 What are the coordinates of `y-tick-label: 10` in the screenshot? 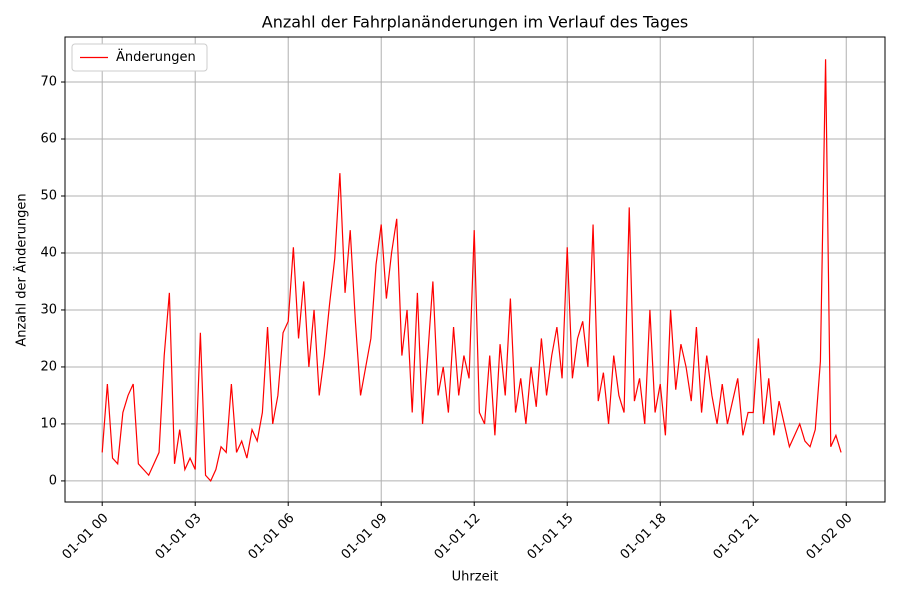 It's located at (48, 423).